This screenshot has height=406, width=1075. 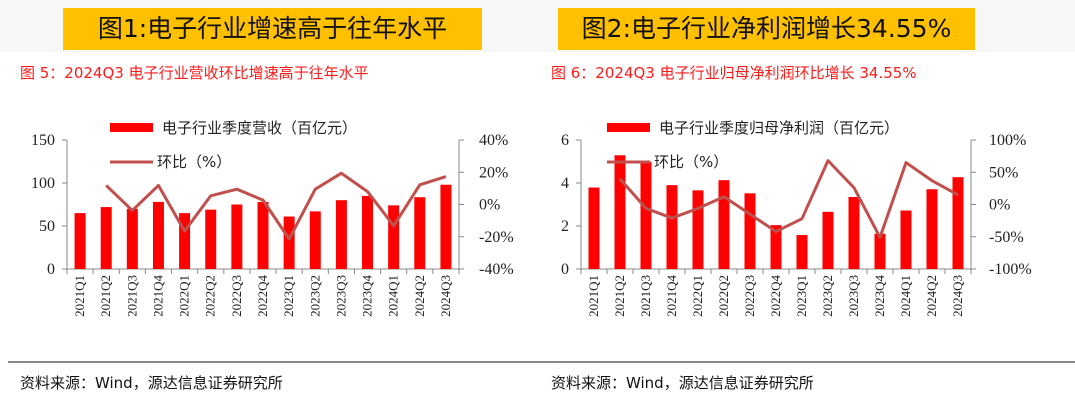 I want to click on source-note-2: 资料来源：Wind，源达信息证券研究所, so click(x=682, y=383).